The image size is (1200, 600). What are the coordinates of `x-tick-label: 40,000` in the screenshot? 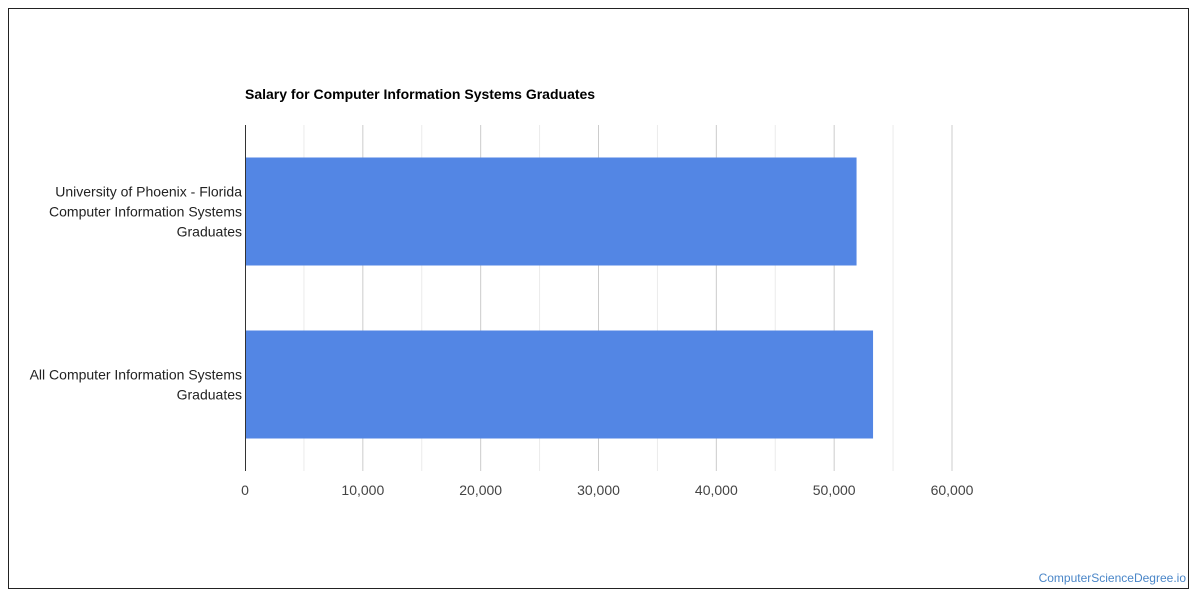 It's located at (716, 490).